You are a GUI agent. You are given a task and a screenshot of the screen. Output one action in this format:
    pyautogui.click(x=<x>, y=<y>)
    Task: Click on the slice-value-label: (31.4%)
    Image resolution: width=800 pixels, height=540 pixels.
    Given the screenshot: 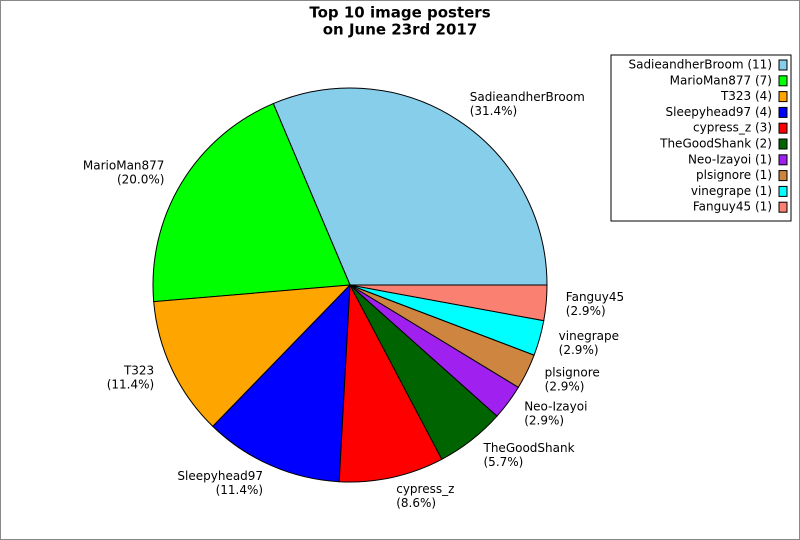 What is the action you would take?
    pyautogui.click(x=493, y=111)
    